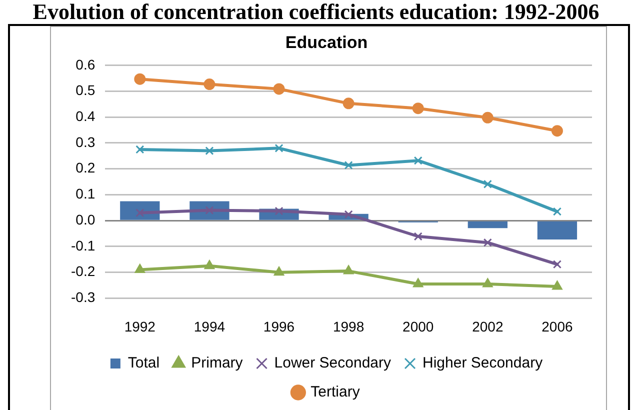 Image resolution: width=632 pixels, height=410 pixels. What do you see at coordinates (217, 363) in the screenshot?
I see `legend-label: Primary` at bounding box center [217, 363].